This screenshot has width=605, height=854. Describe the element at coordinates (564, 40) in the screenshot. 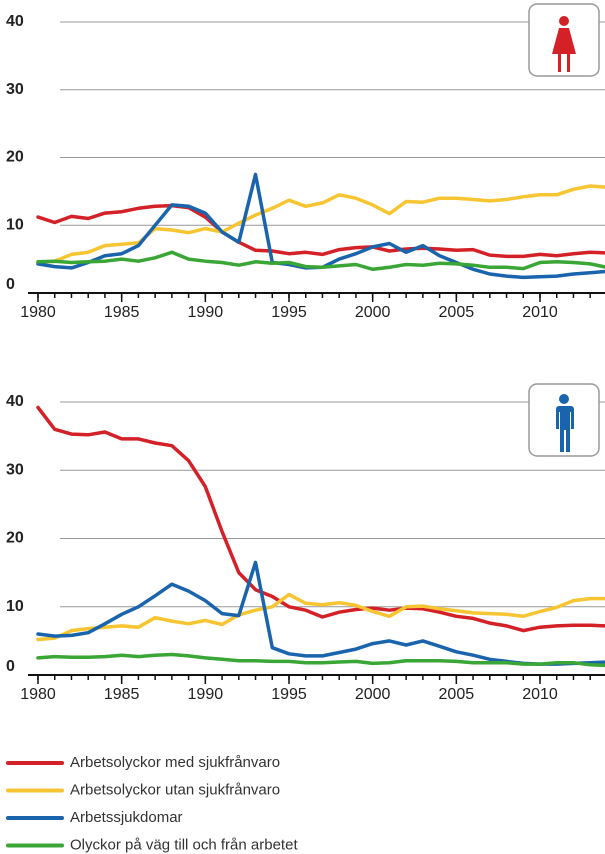

I see `female-icon` at that location.